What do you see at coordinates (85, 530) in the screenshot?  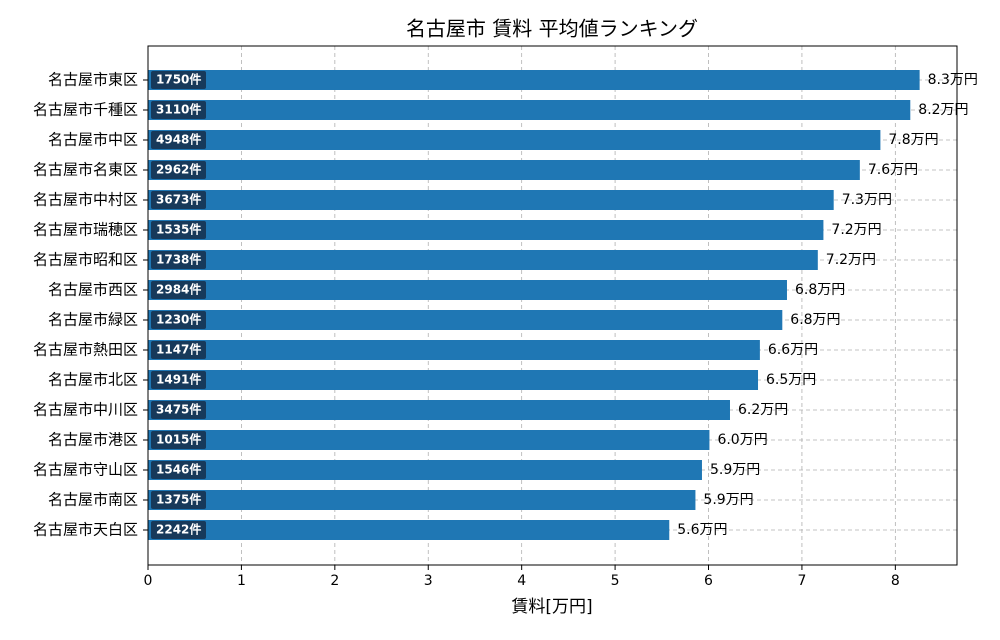 I see `y-tick-label: 名古屋市天白区` at bounding box center [85, 530].